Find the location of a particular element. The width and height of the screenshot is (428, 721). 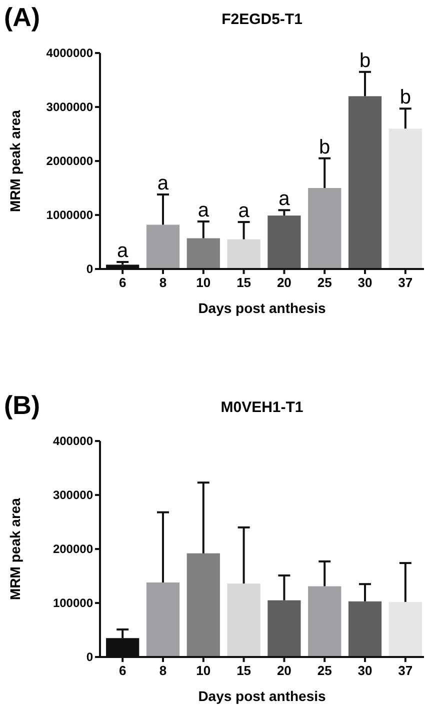

text: (B) is located at coordinates (22, 405).